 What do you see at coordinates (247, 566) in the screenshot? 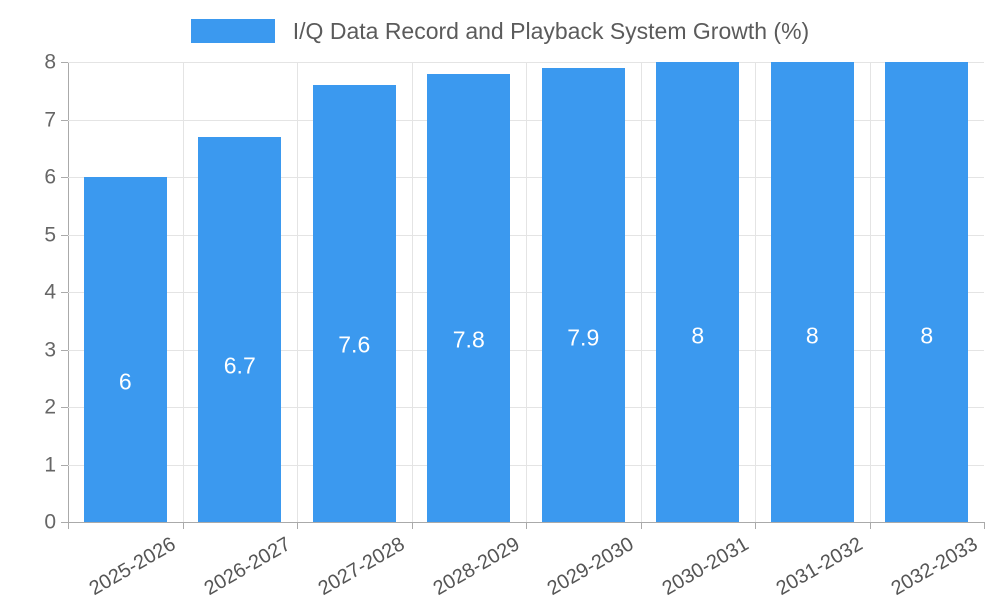
I see `x-axis-tick-label: 2026-2027` at bounding box center [247, 566].